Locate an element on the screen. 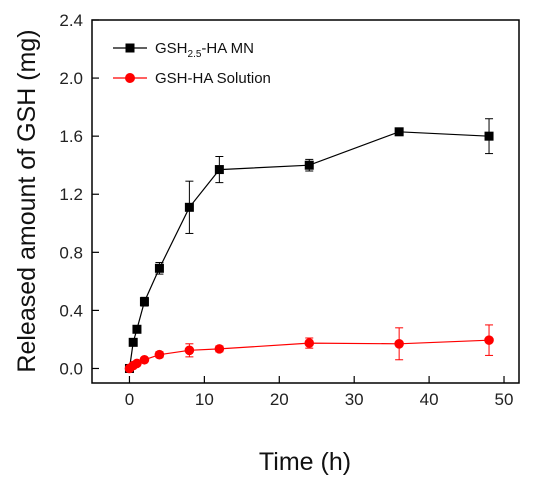 The height and width of the screenshot is (487, 550). legend: GSH2.5-HA MN GSH-HA Solution is located at coordinates (192, 63).